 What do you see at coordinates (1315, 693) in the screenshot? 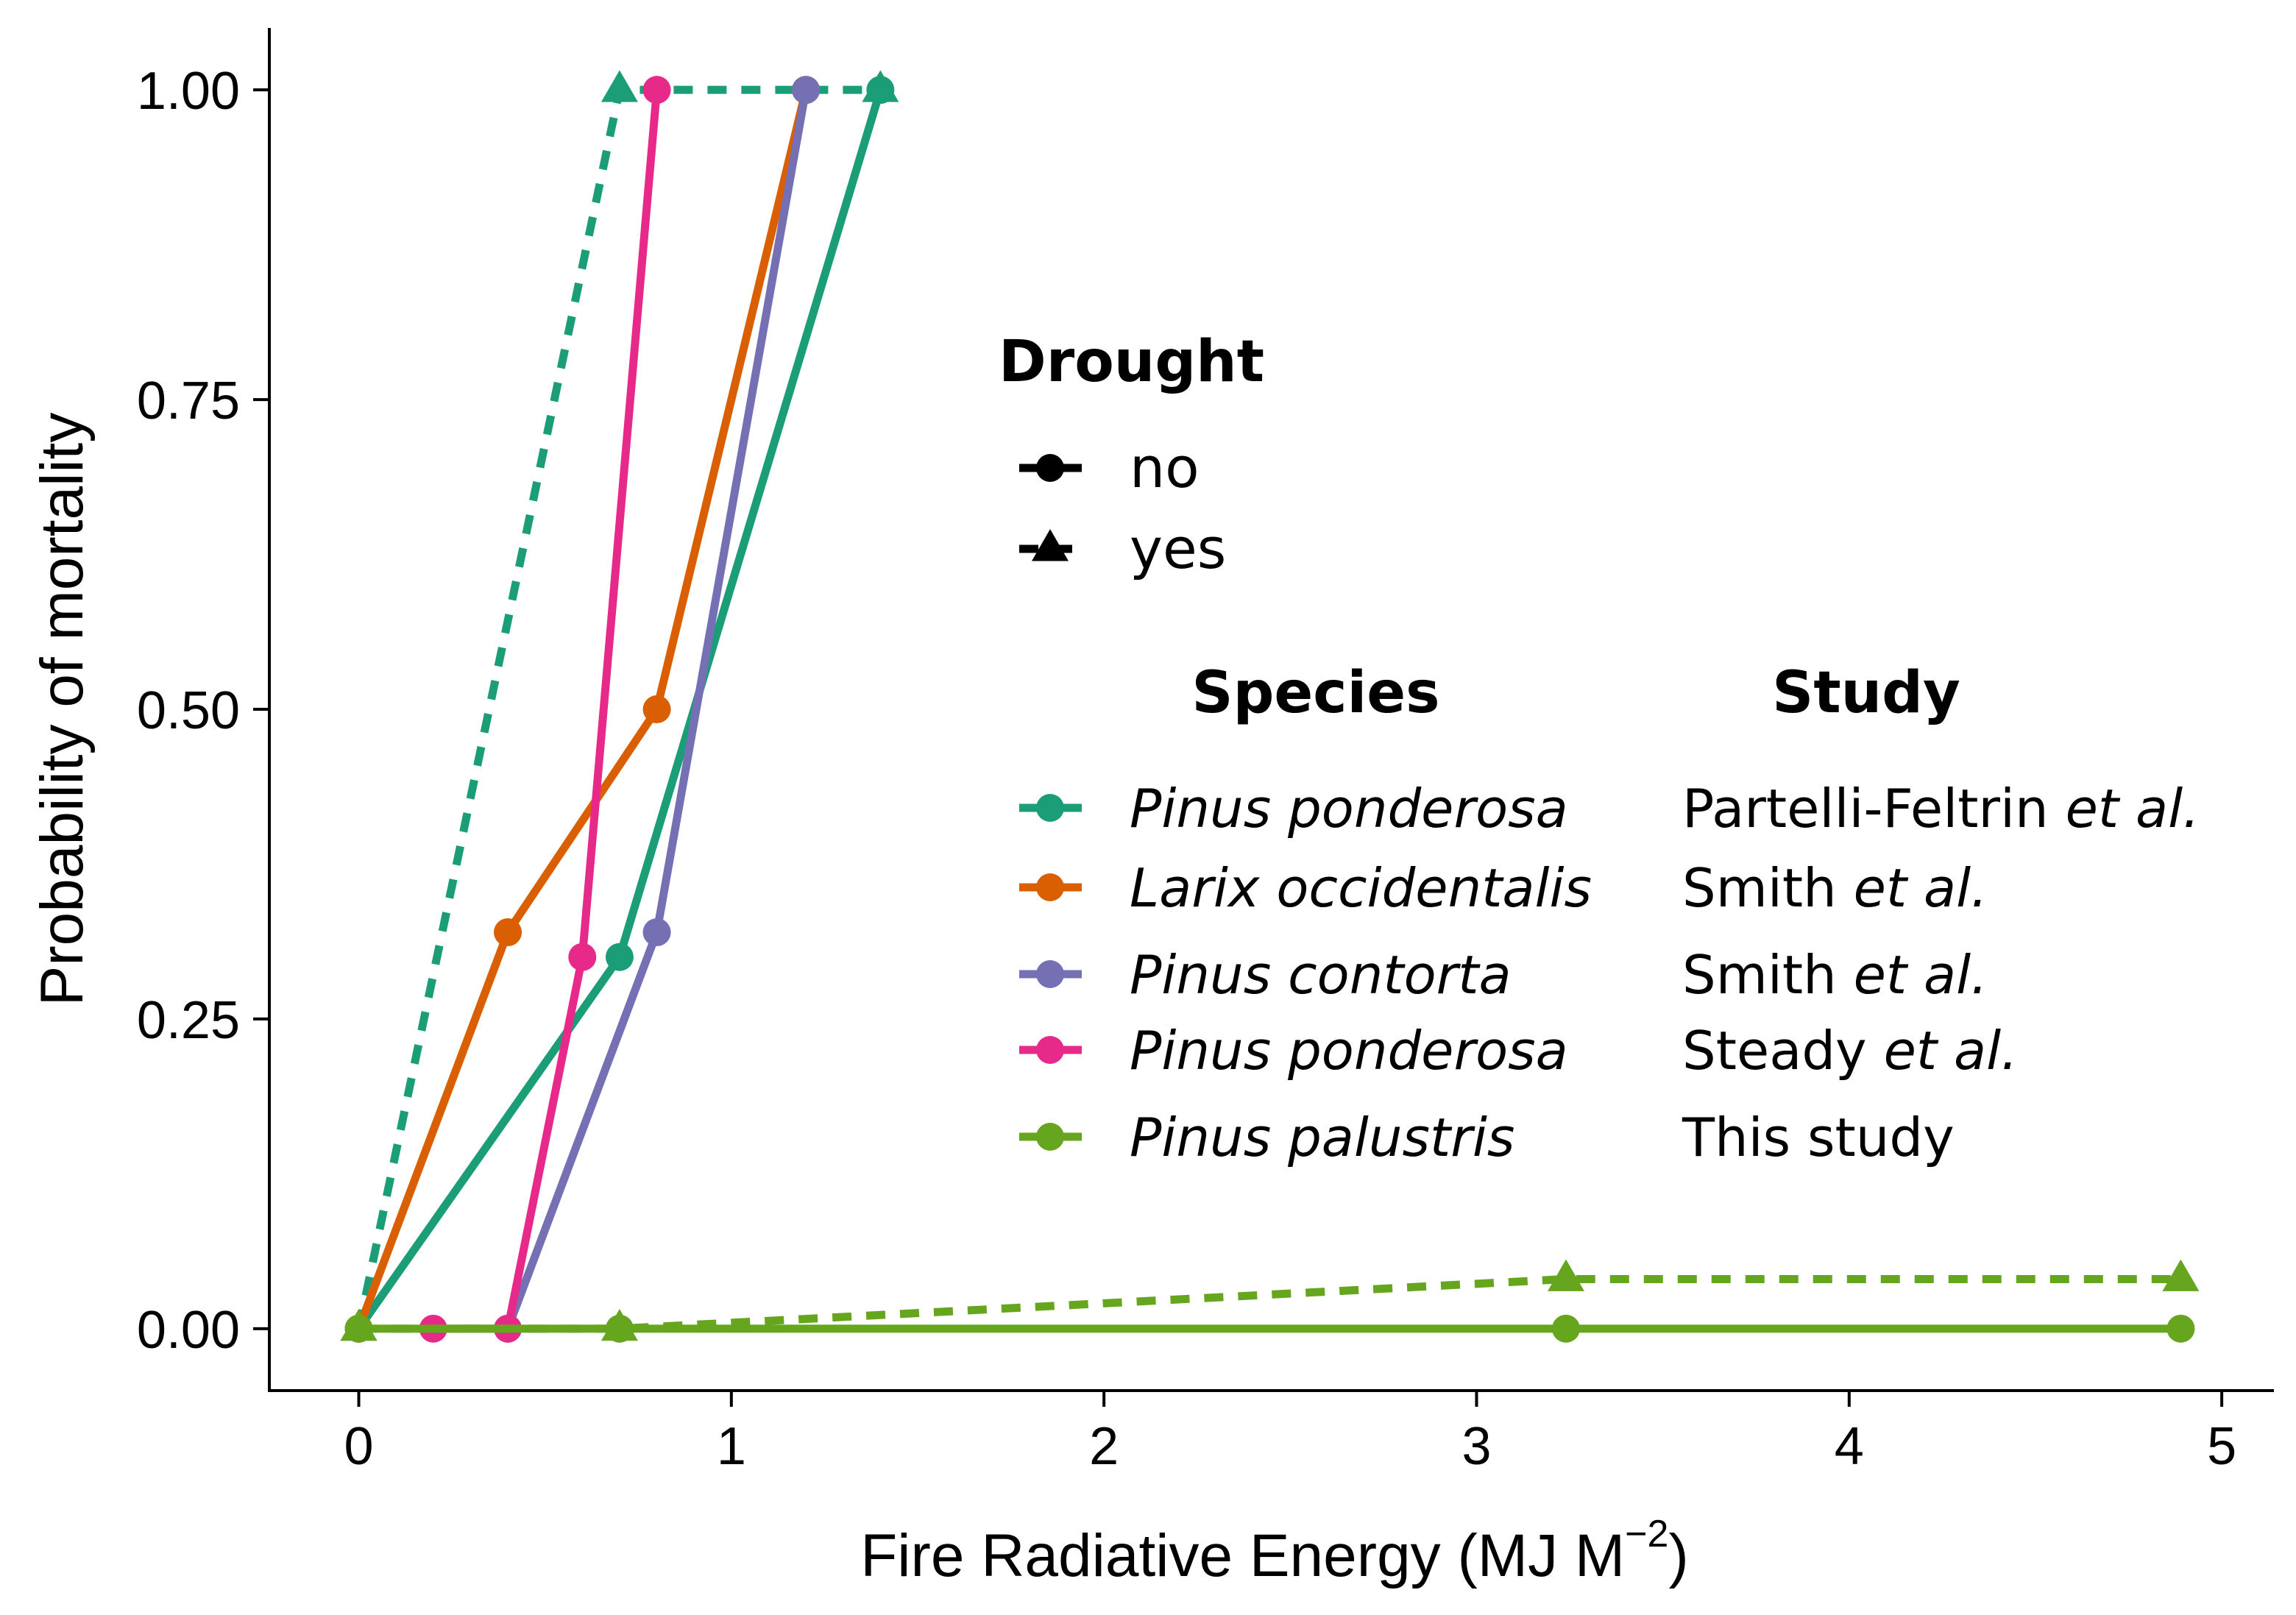
I see `legend-species-header: Species` at bounding box center [1315, 693].